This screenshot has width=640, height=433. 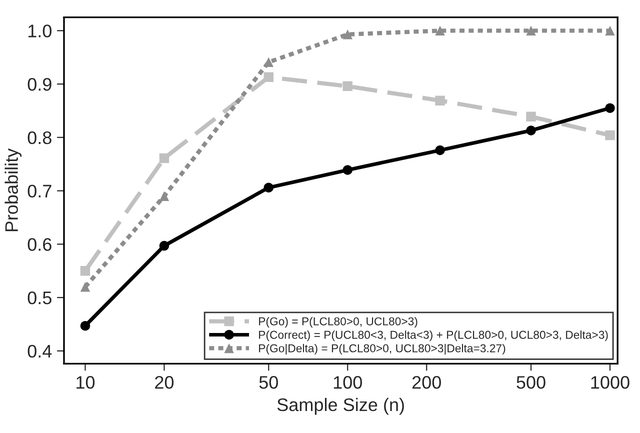 I want to click on legend-label: P(Go) = P(LCL80>0, UCL80>3), so click(x=338, y=322).